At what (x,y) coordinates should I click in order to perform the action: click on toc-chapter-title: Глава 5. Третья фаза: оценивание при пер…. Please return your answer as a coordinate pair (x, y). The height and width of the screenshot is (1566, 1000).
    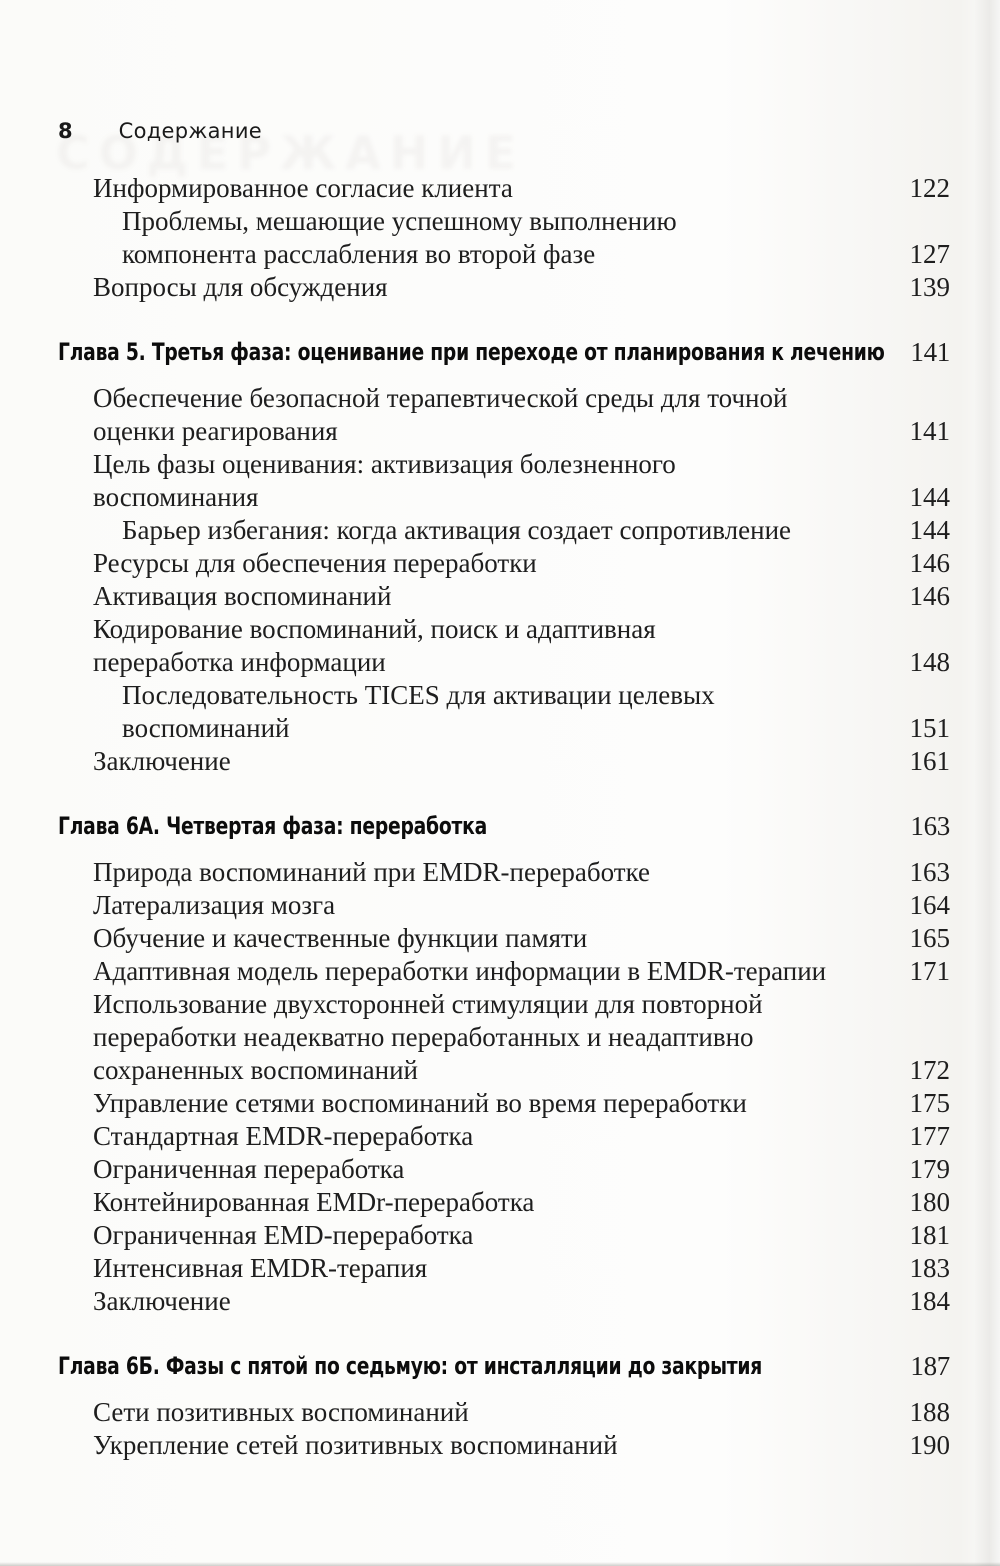
    Looking at the image, I should click on (471, 352).